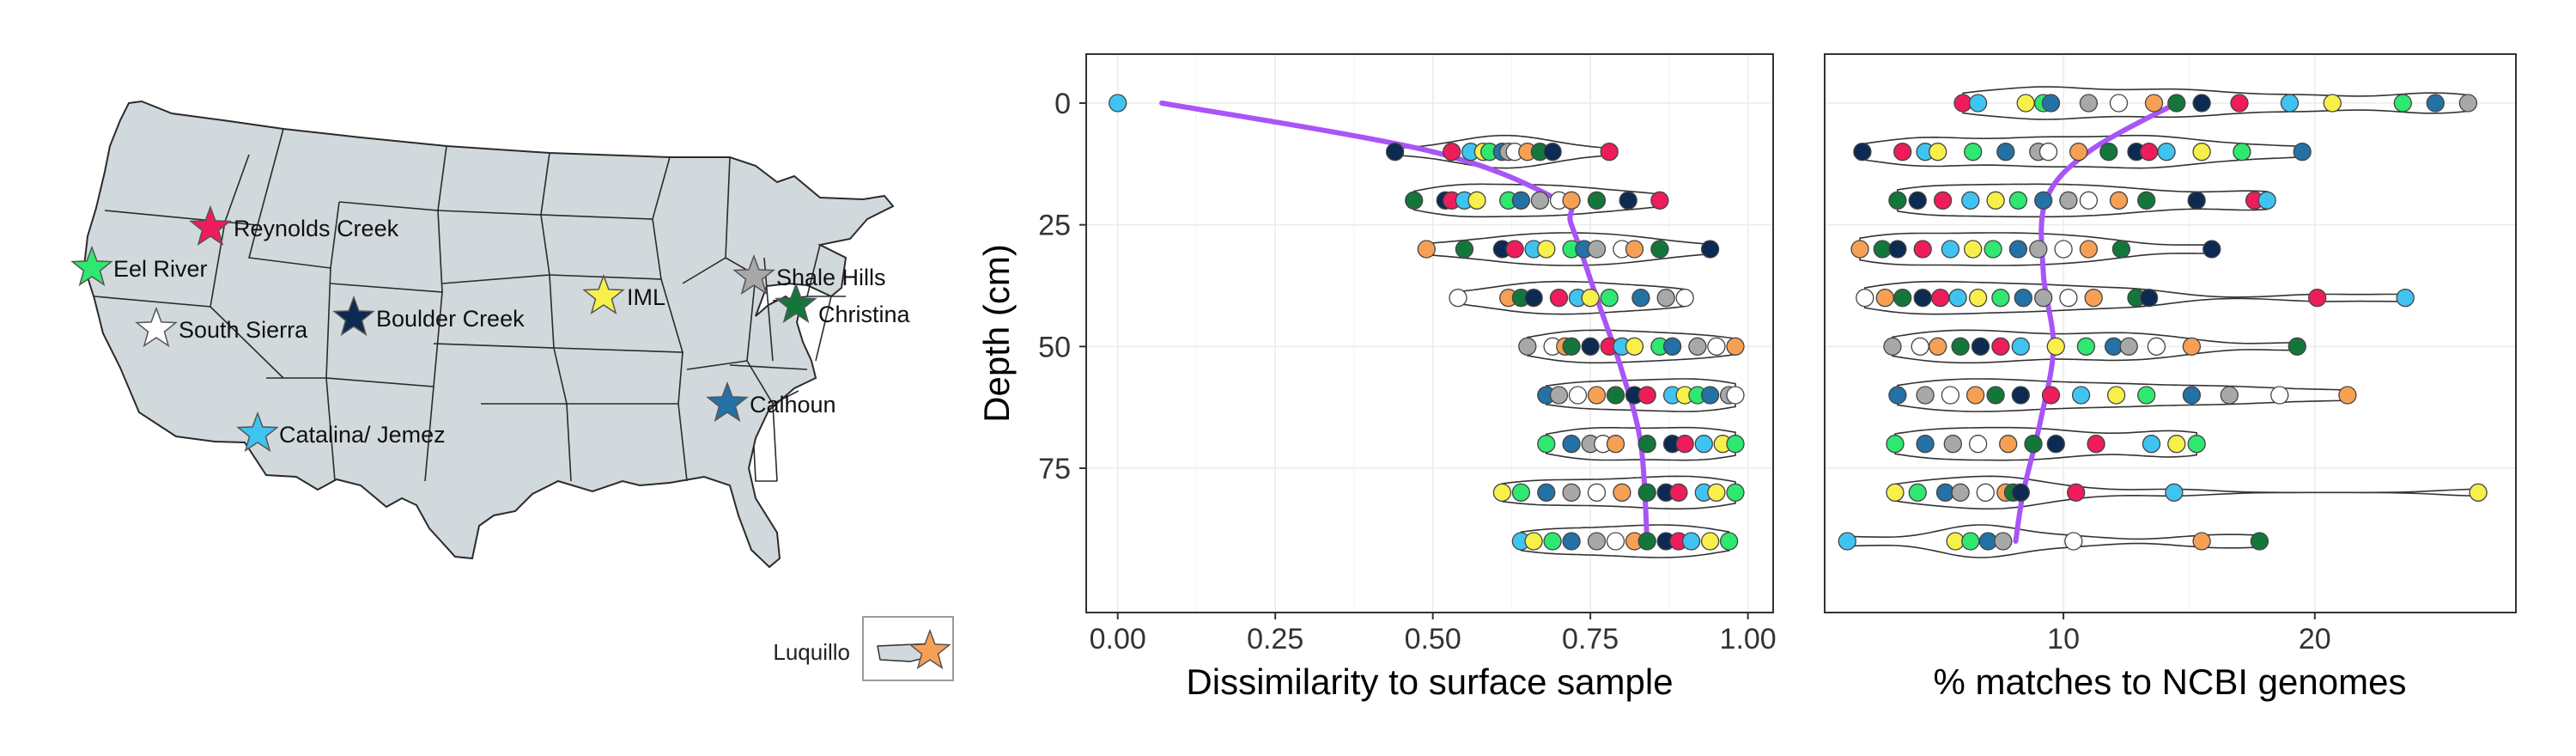 Image resolution: width=2576 pixels, height=756 pixels. Describe the element at coordinates (1404, 322) in the screenshot. I see `panel1-trend` at that location.